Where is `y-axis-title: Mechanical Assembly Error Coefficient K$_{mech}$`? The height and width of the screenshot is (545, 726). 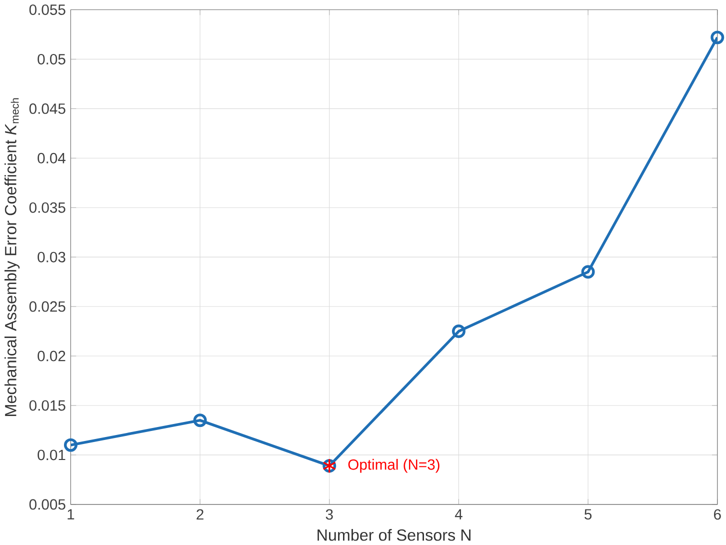
y-axis-title: Mechanical Assembly Error Coefficient K$_{mech}$ is located at coordinates (12, 257).